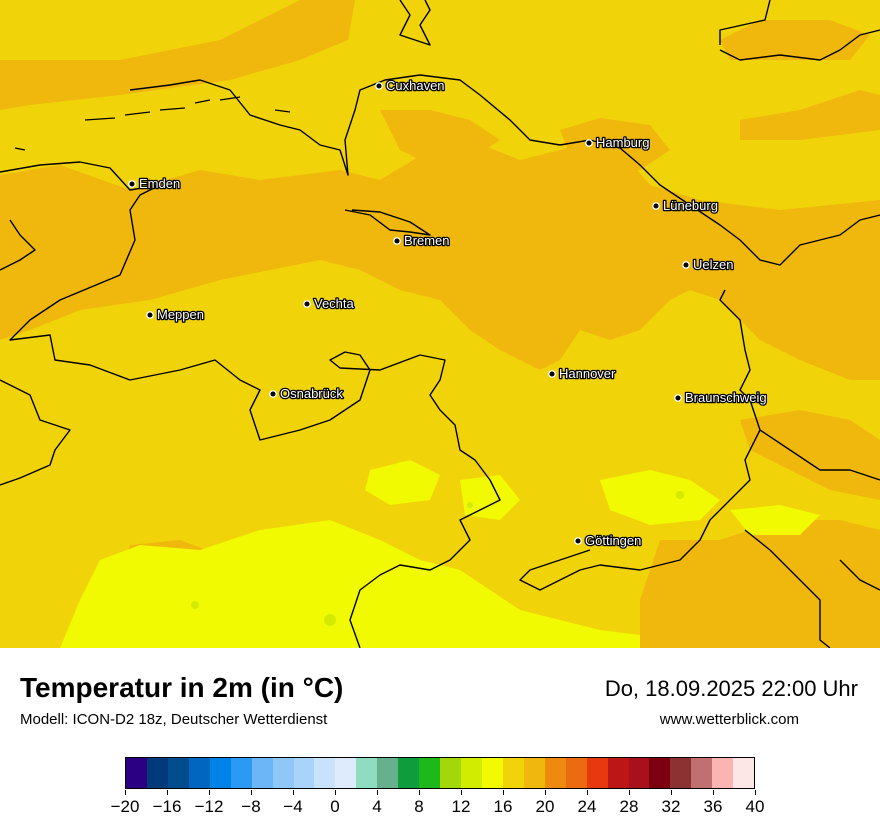 This screenshot has width=880, height=830. Describe the element at coordinates (334, 303) in the screenshot. I see `city-label-vechta: Vechta` at that location.